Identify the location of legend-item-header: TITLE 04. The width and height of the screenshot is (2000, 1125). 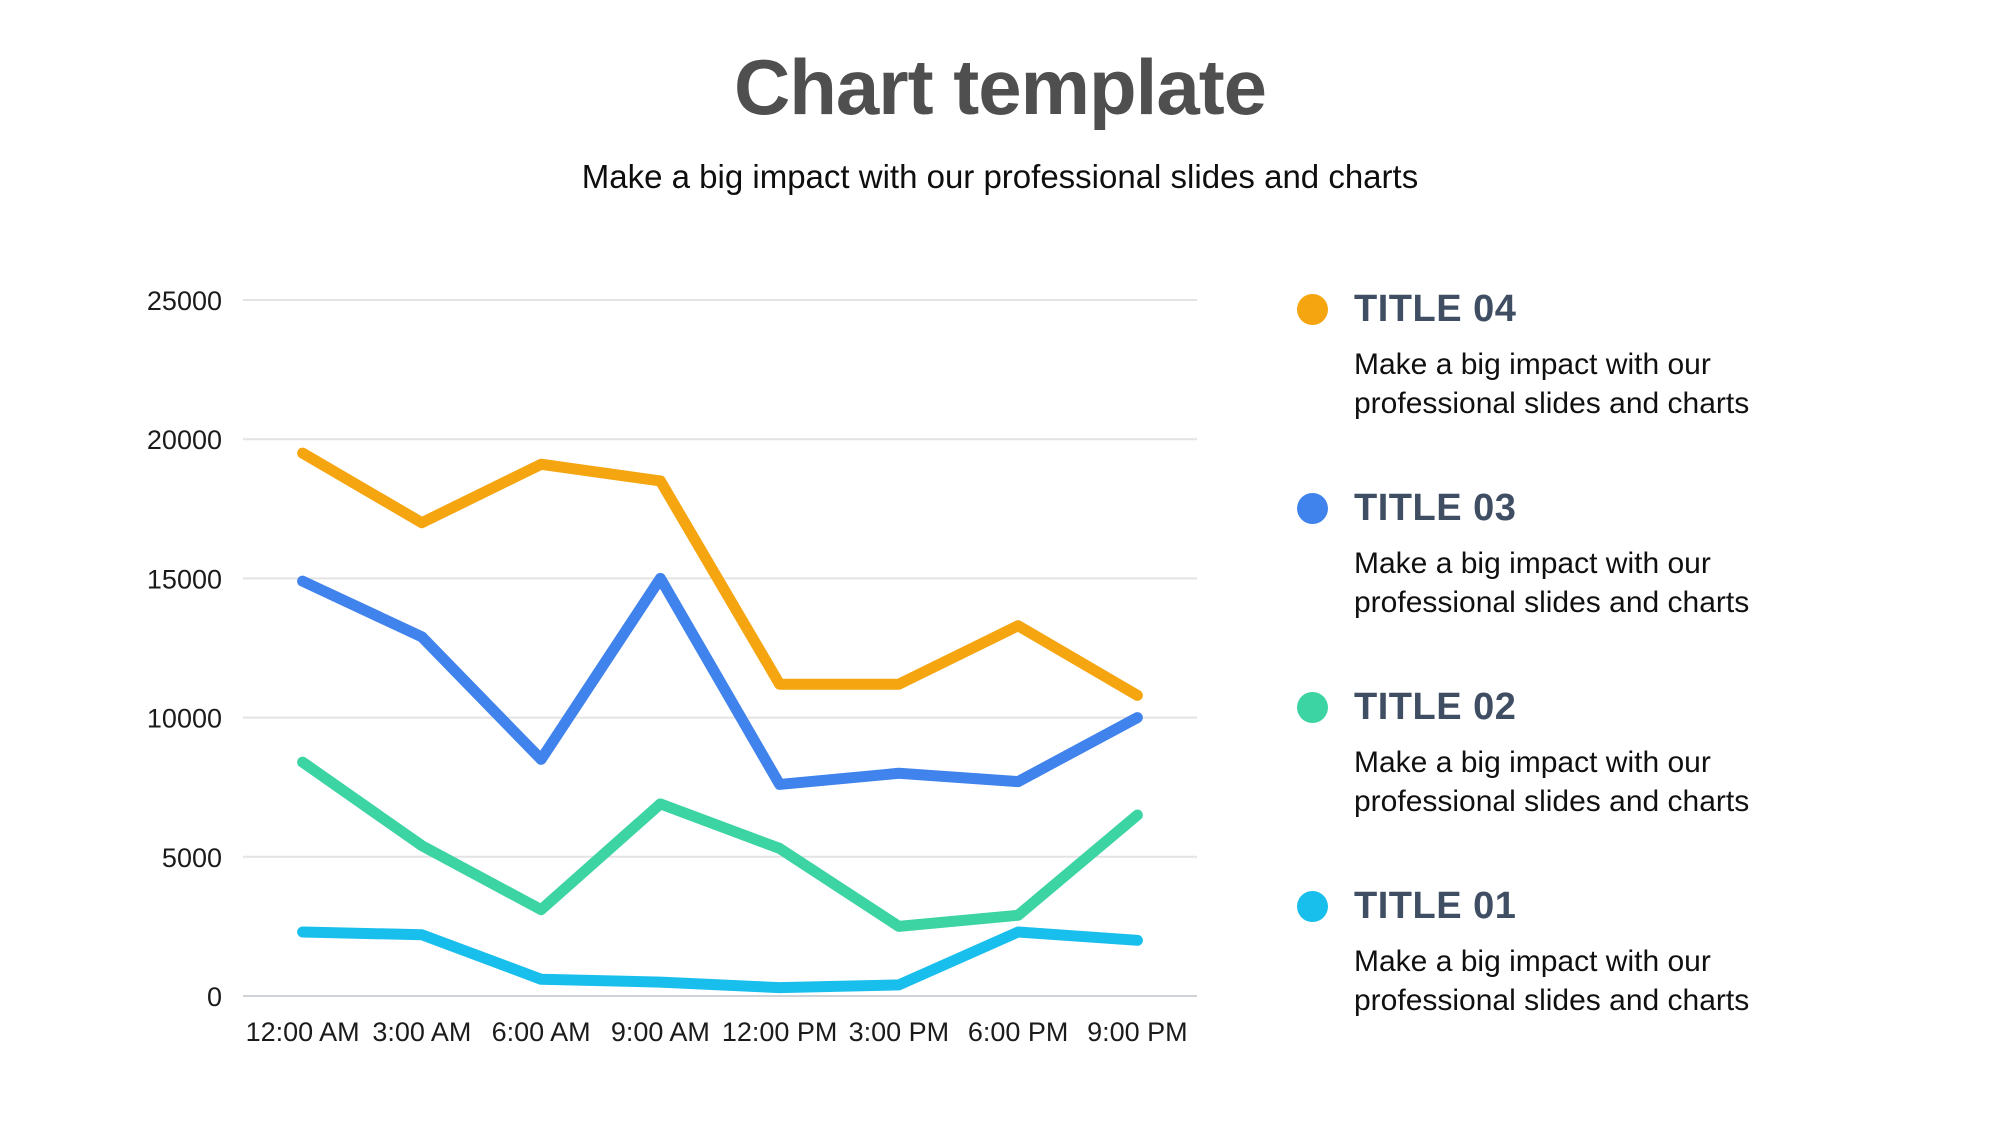
(1547, 309).